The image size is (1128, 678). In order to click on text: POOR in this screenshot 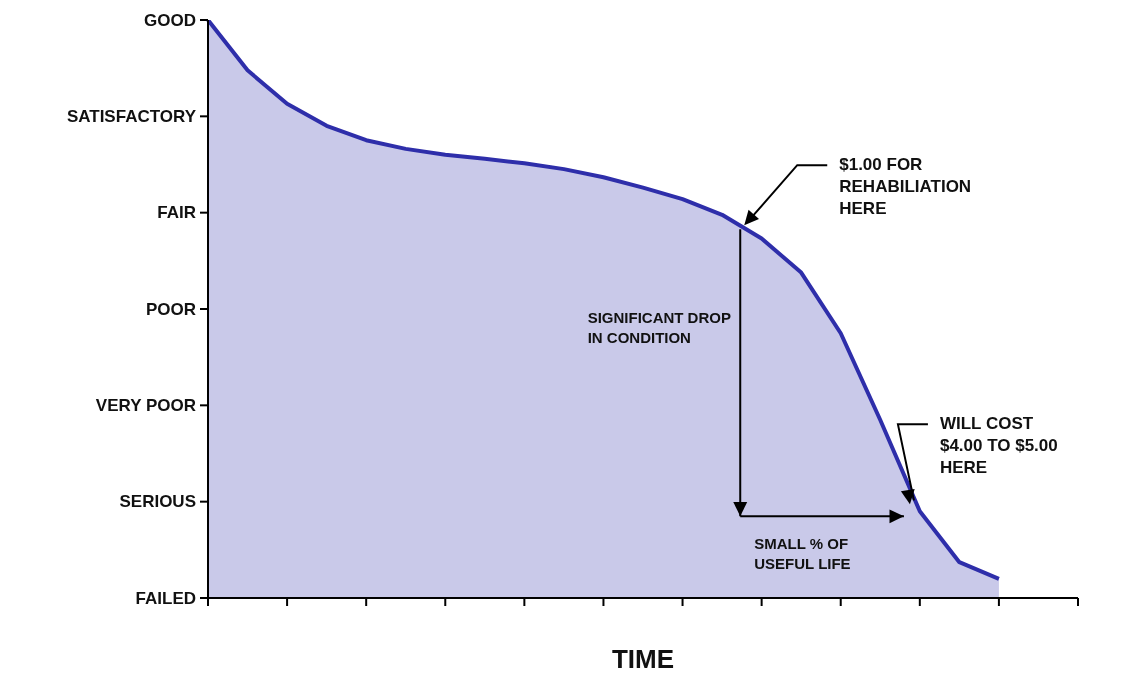, I will do `click(170, 309)`.